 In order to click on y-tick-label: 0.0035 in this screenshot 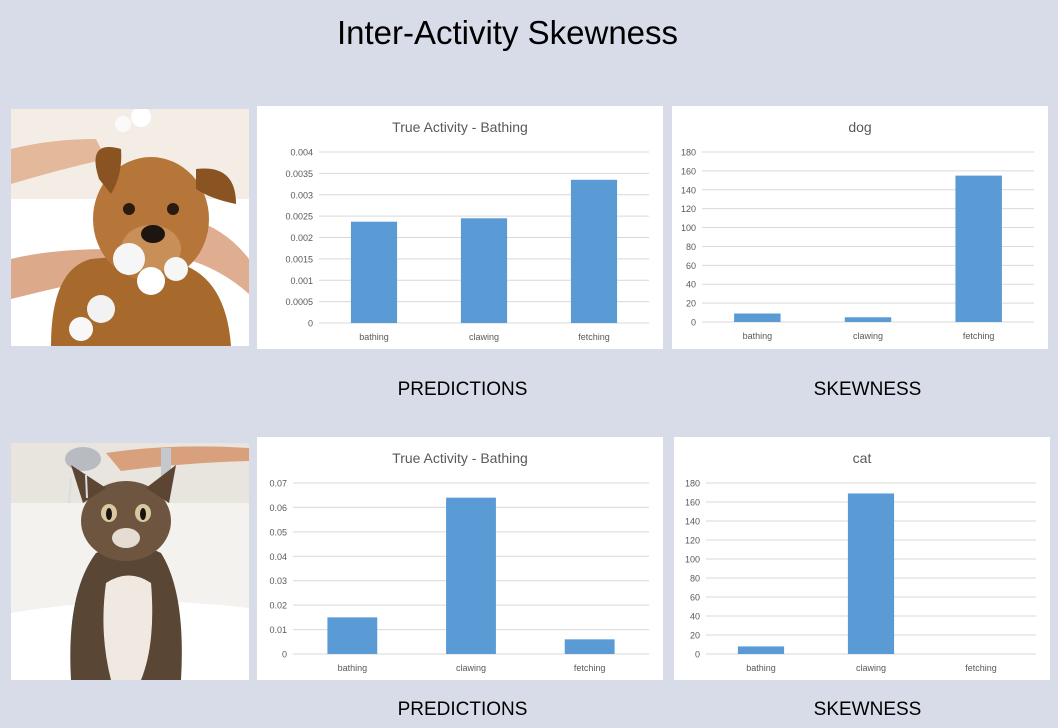, I will do `click(299, 174)`.